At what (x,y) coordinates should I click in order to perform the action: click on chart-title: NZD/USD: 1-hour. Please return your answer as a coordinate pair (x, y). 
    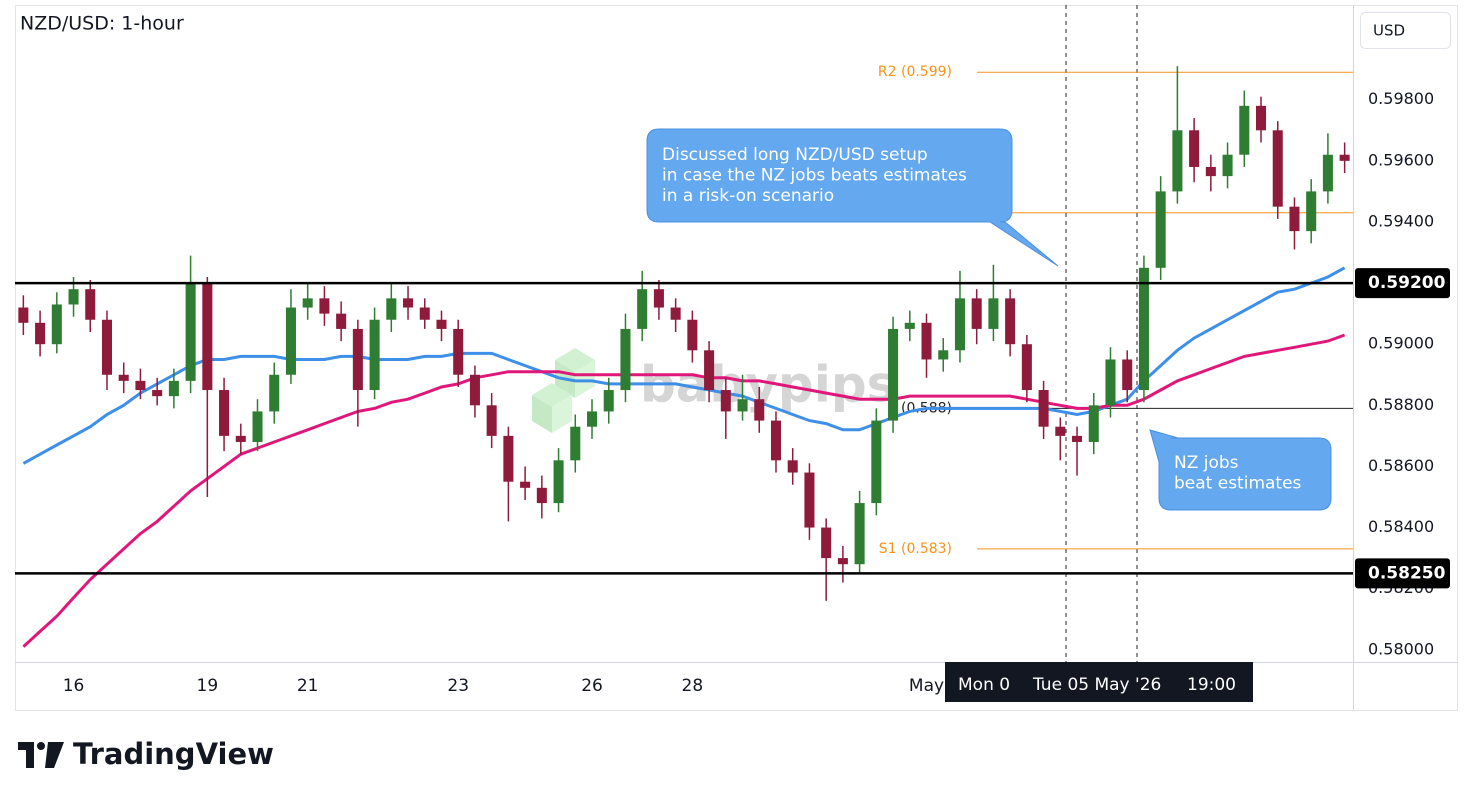
    Looking at the image, I should click on (102, 24).